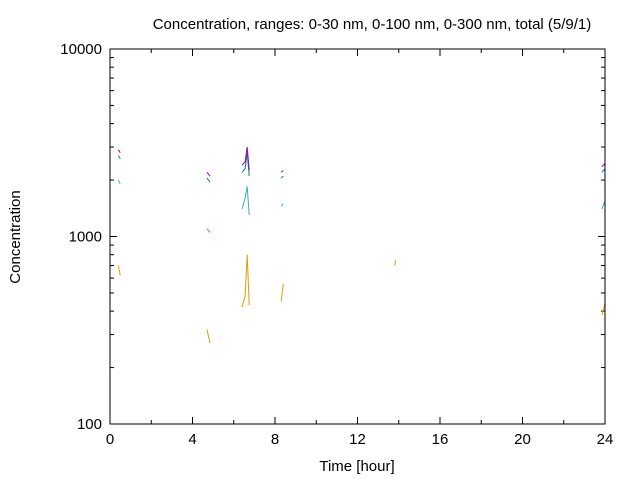  Describe the element at coordinates (605, 439) in the screenshot. I see `x-tick-label: 24` at that location.